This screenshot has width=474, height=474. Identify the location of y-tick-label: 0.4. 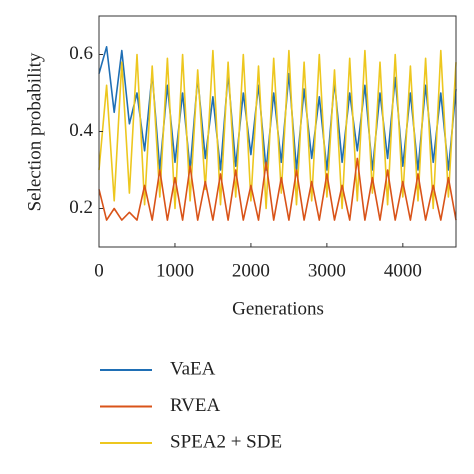
(81, 130).